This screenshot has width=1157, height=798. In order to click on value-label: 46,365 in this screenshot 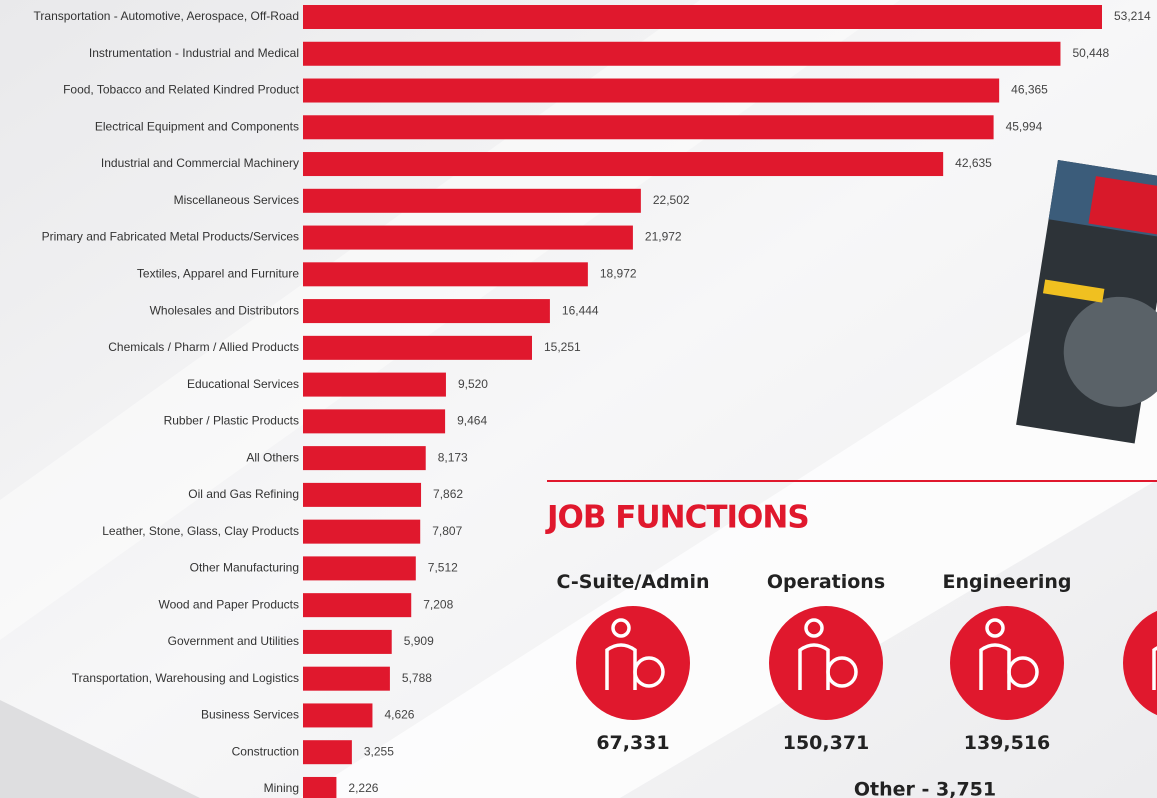, I will do `click(1029, 90)`.